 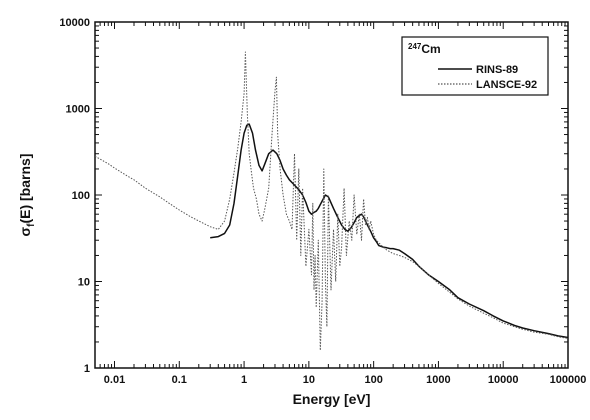 I want to click on x-tick-label: 10000, so click(x=503, y=380).